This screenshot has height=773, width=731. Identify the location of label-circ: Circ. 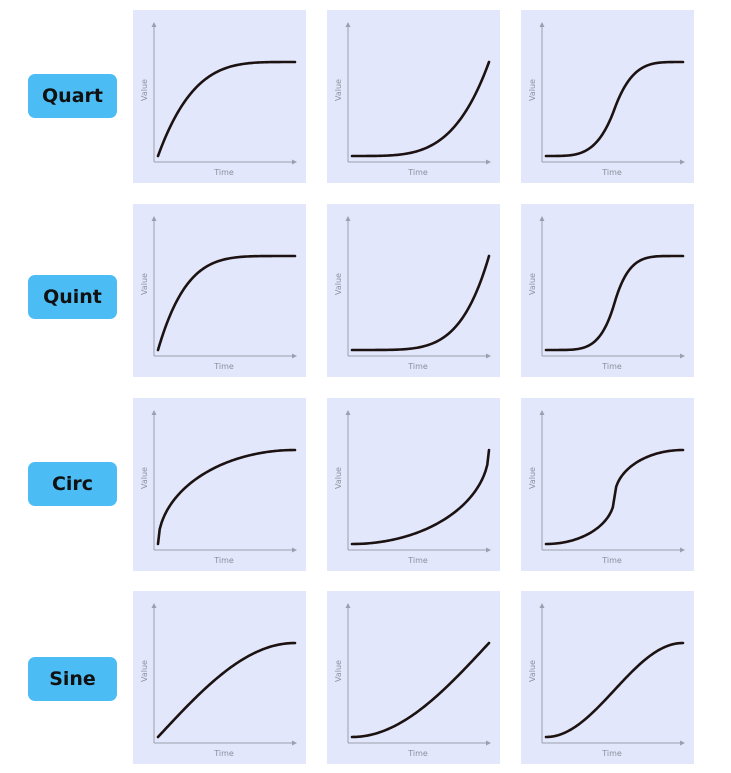
(72, 484).